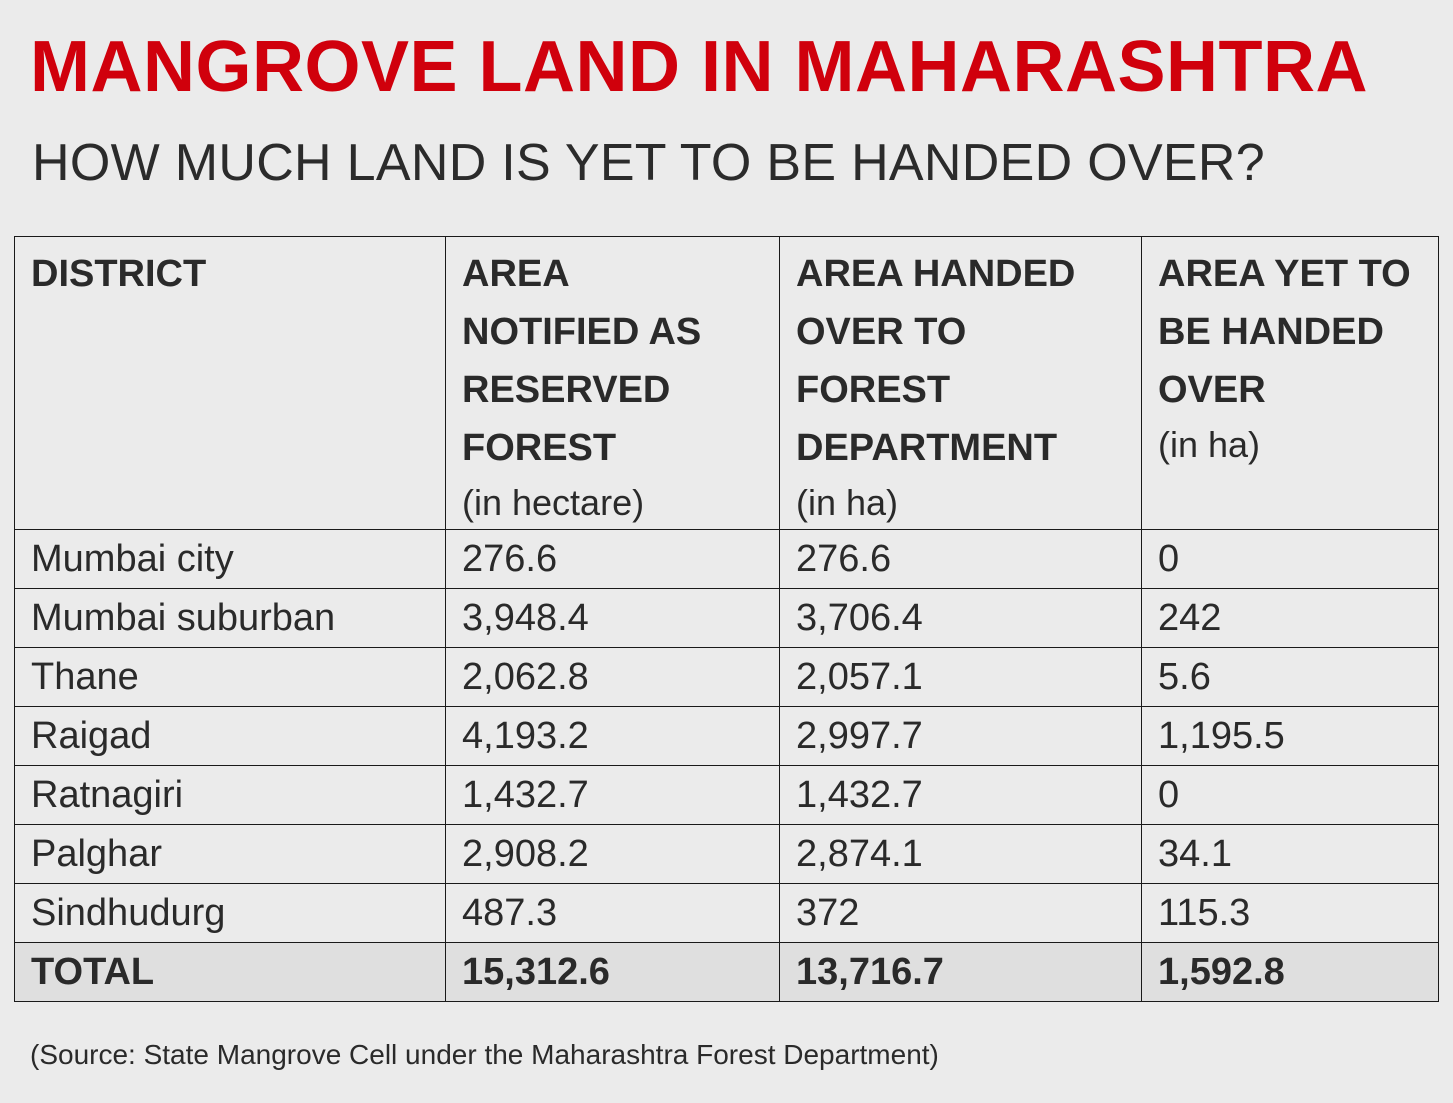 This screenshot has height=1103, width=1453. I want to click on cell-handed-over: 1,432.7, so click(960, 795).